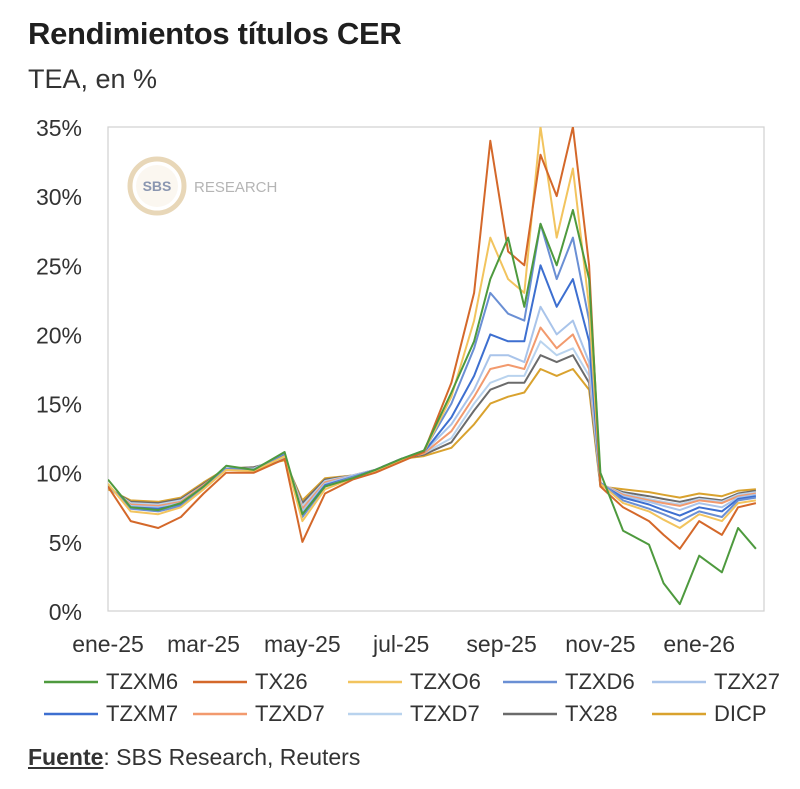  I want to click on source-note: Fuente: SBS Research, Reuters, so click(194, 757).